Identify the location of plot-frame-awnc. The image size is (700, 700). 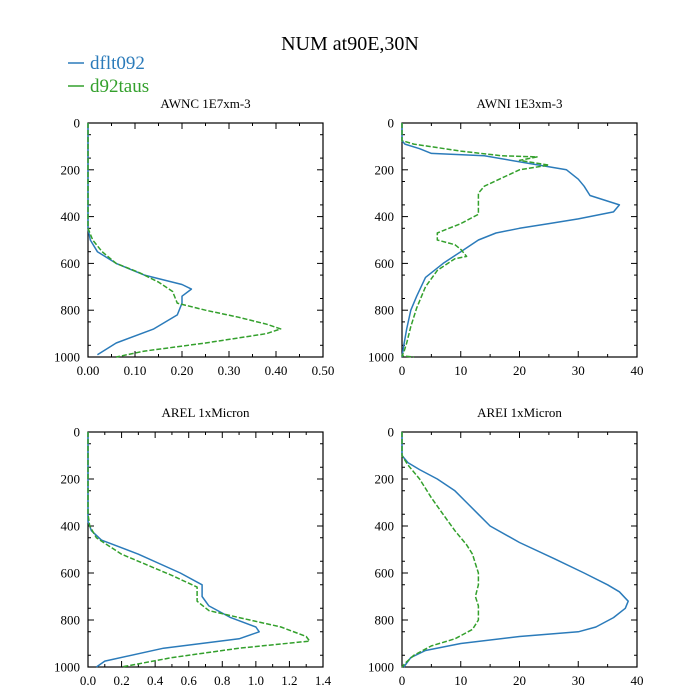
(205, 240).